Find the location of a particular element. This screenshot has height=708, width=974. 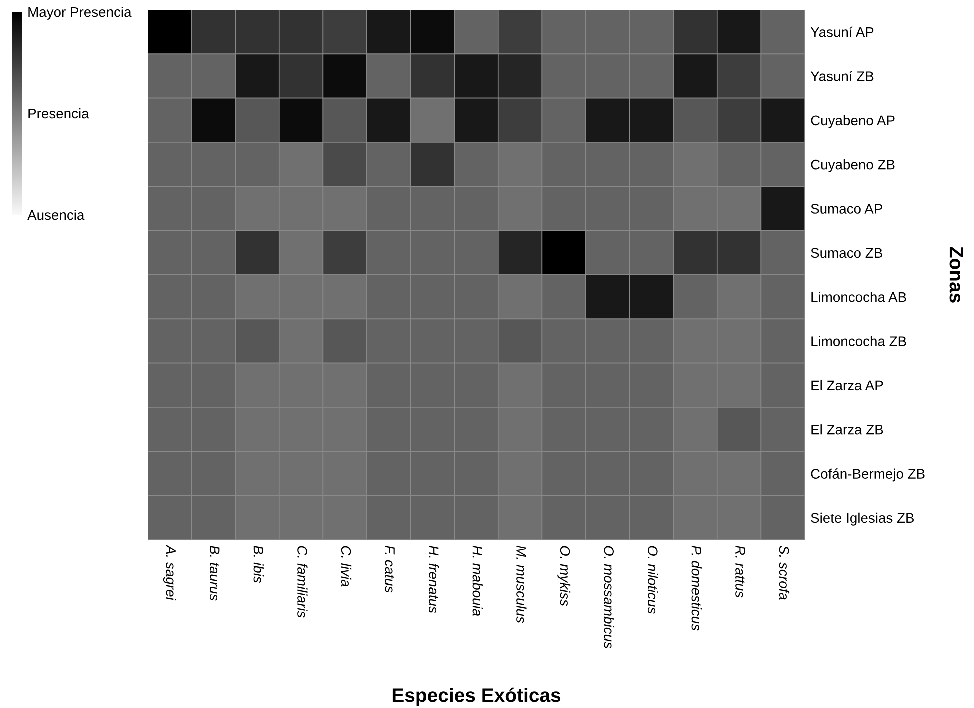

y-tick-label: Limoncocha AB is located at coordinates (859, 297).